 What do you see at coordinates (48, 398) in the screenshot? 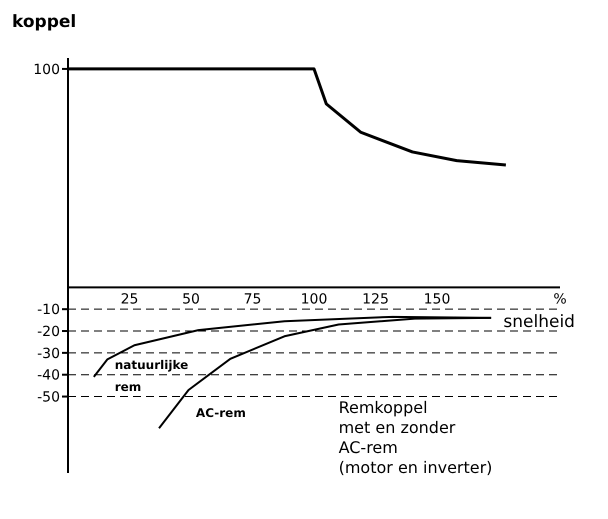
I see `y-tick-label: -50` at bounding box center [48, 398].